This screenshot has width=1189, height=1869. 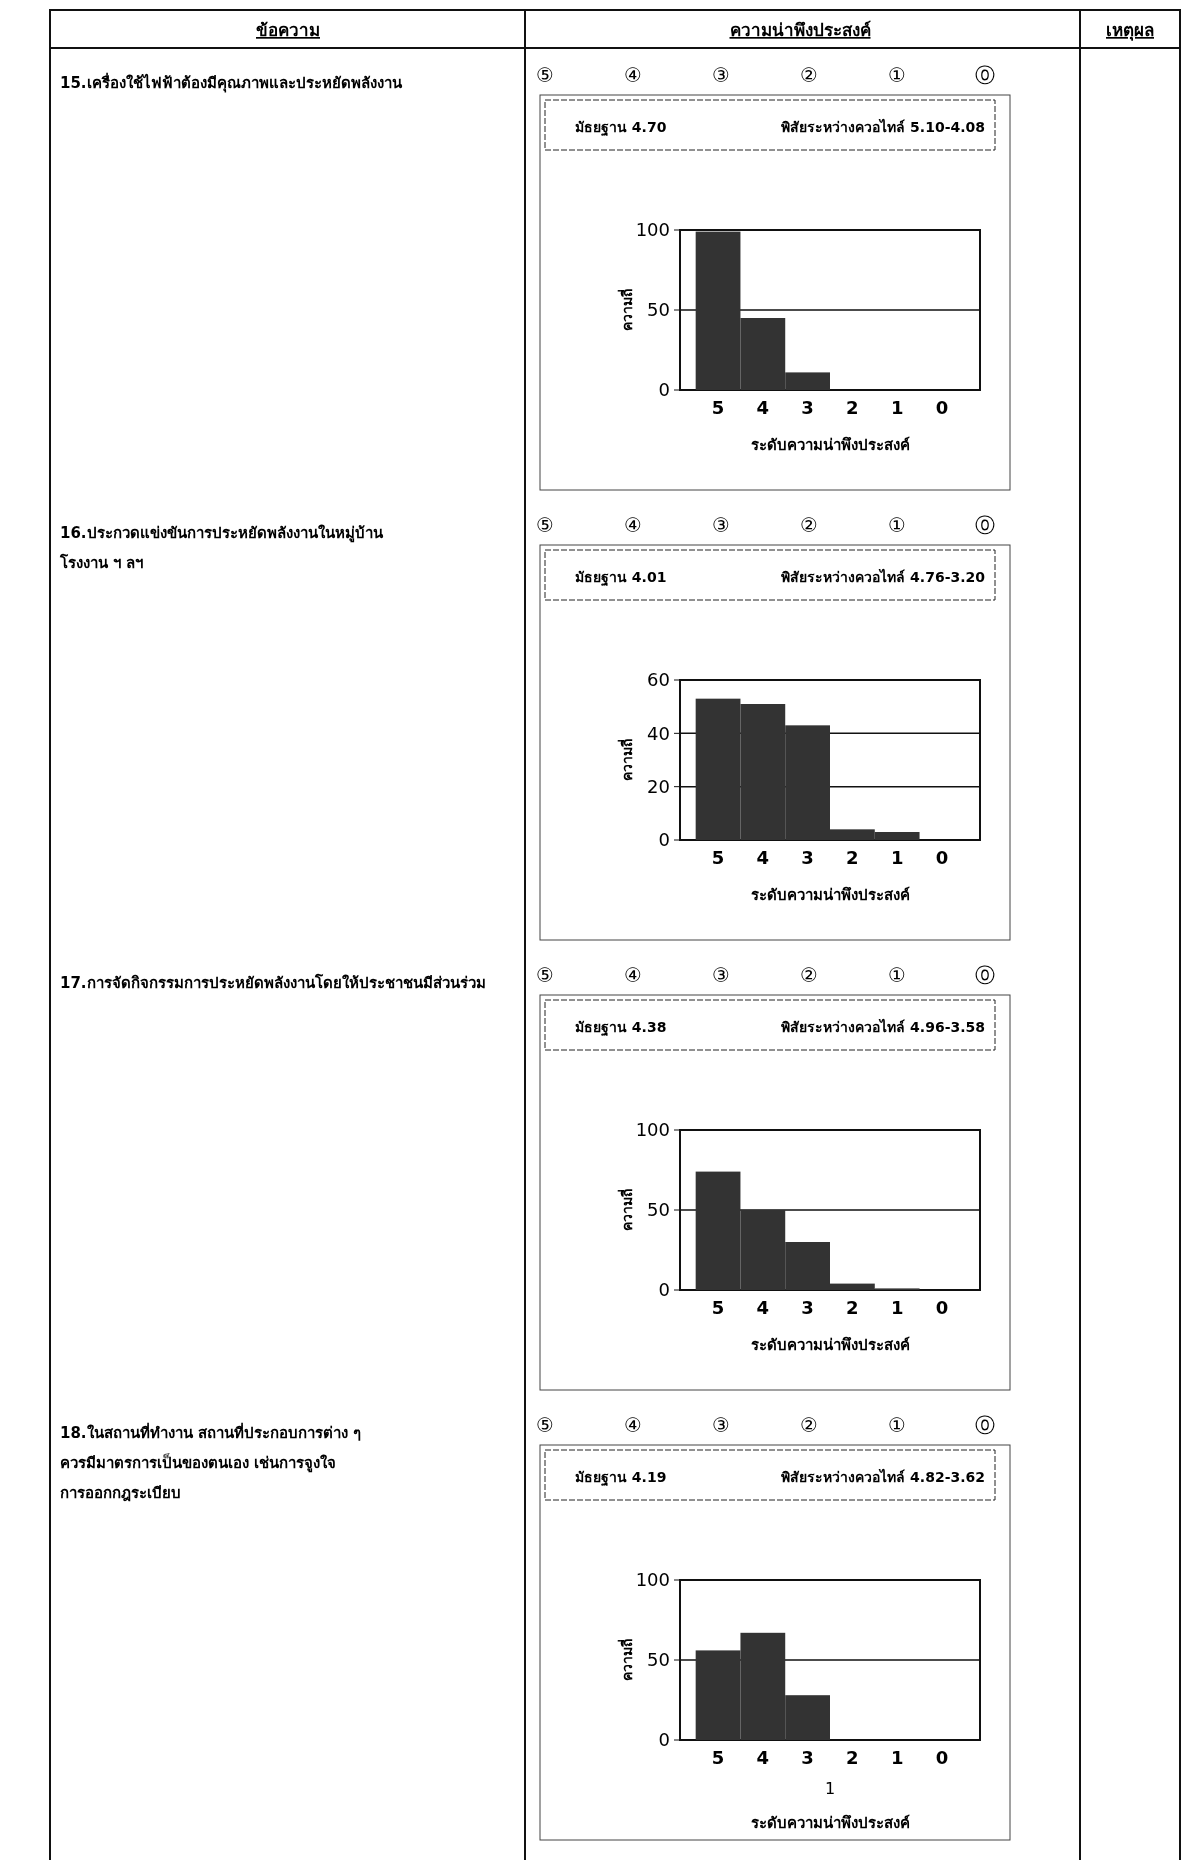 I want to click on y-tick-label: 40, so click(x=658, y=733).